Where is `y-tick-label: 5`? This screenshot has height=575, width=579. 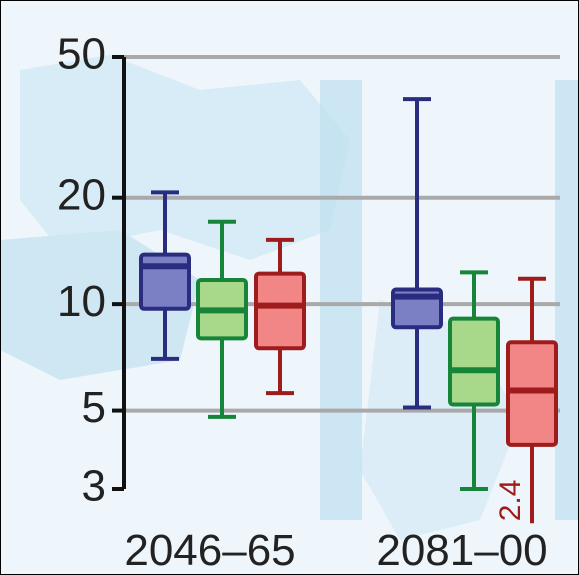
y-tick-label: 5 is located at coordinates (94, 407).